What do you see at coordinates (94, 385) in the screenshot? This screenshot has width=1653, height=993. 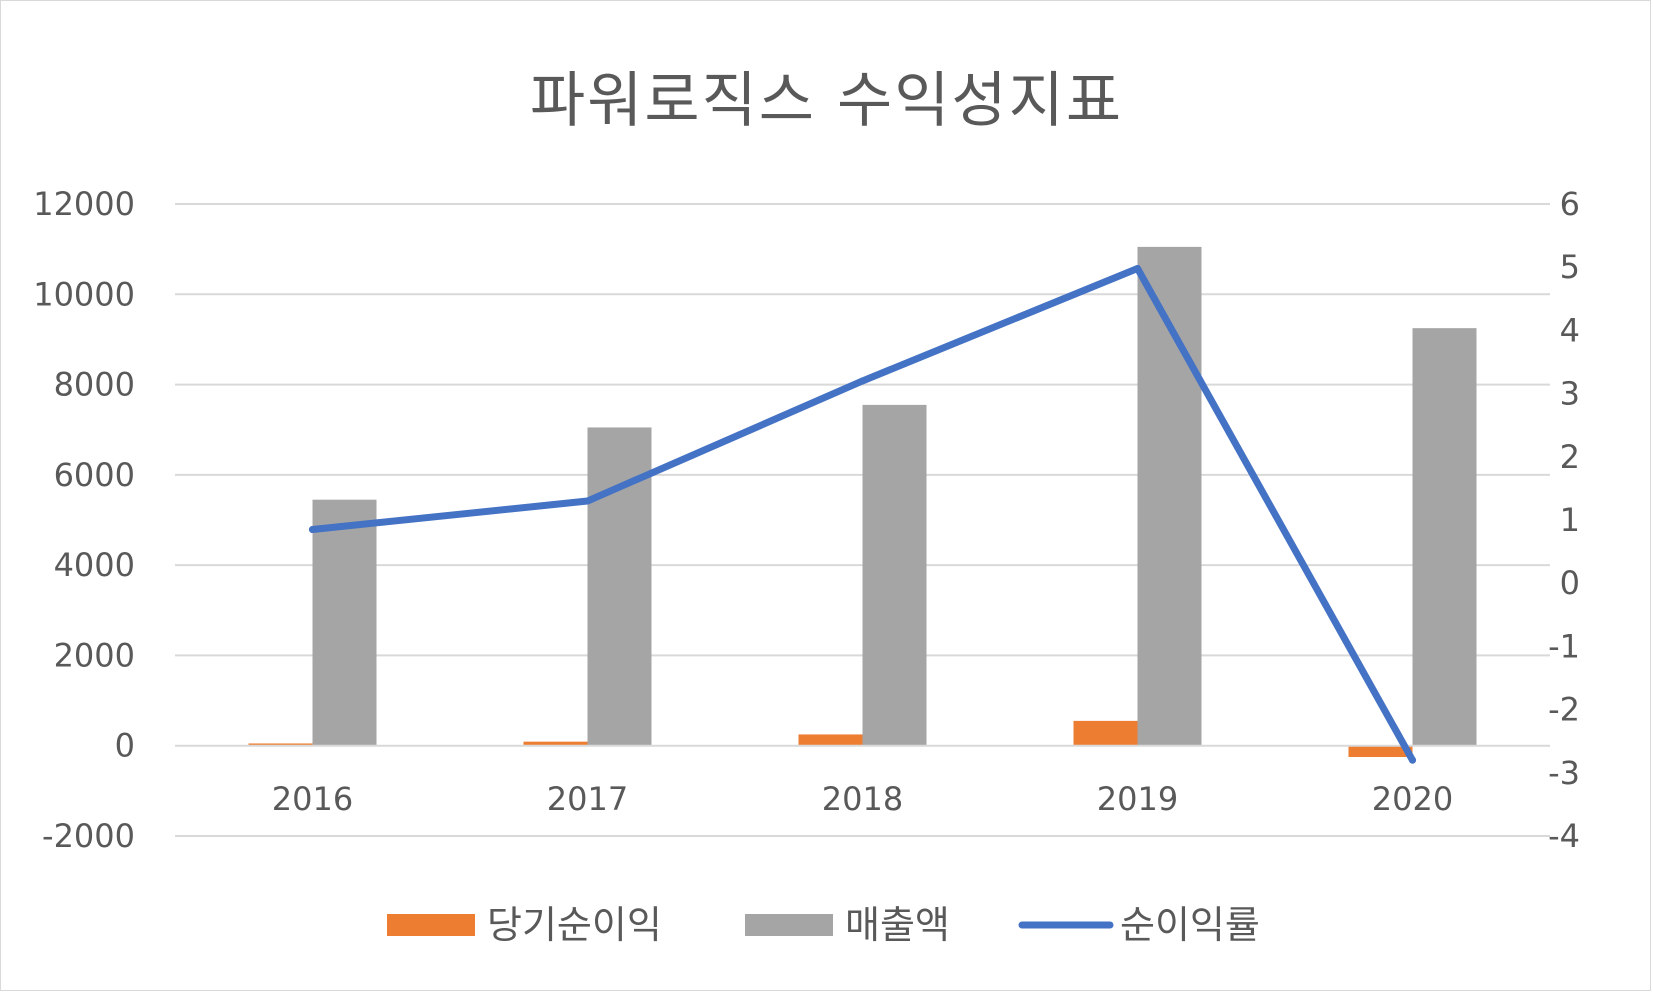 I see `y-left-tick-label: 8000` at bounding box center [94, 385].